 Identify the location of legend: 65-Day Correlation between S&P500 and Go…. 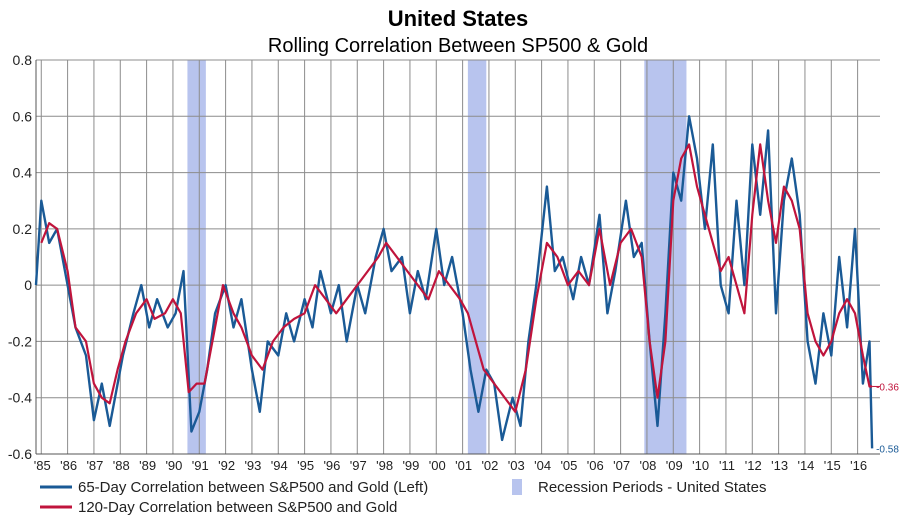
(403, 497).